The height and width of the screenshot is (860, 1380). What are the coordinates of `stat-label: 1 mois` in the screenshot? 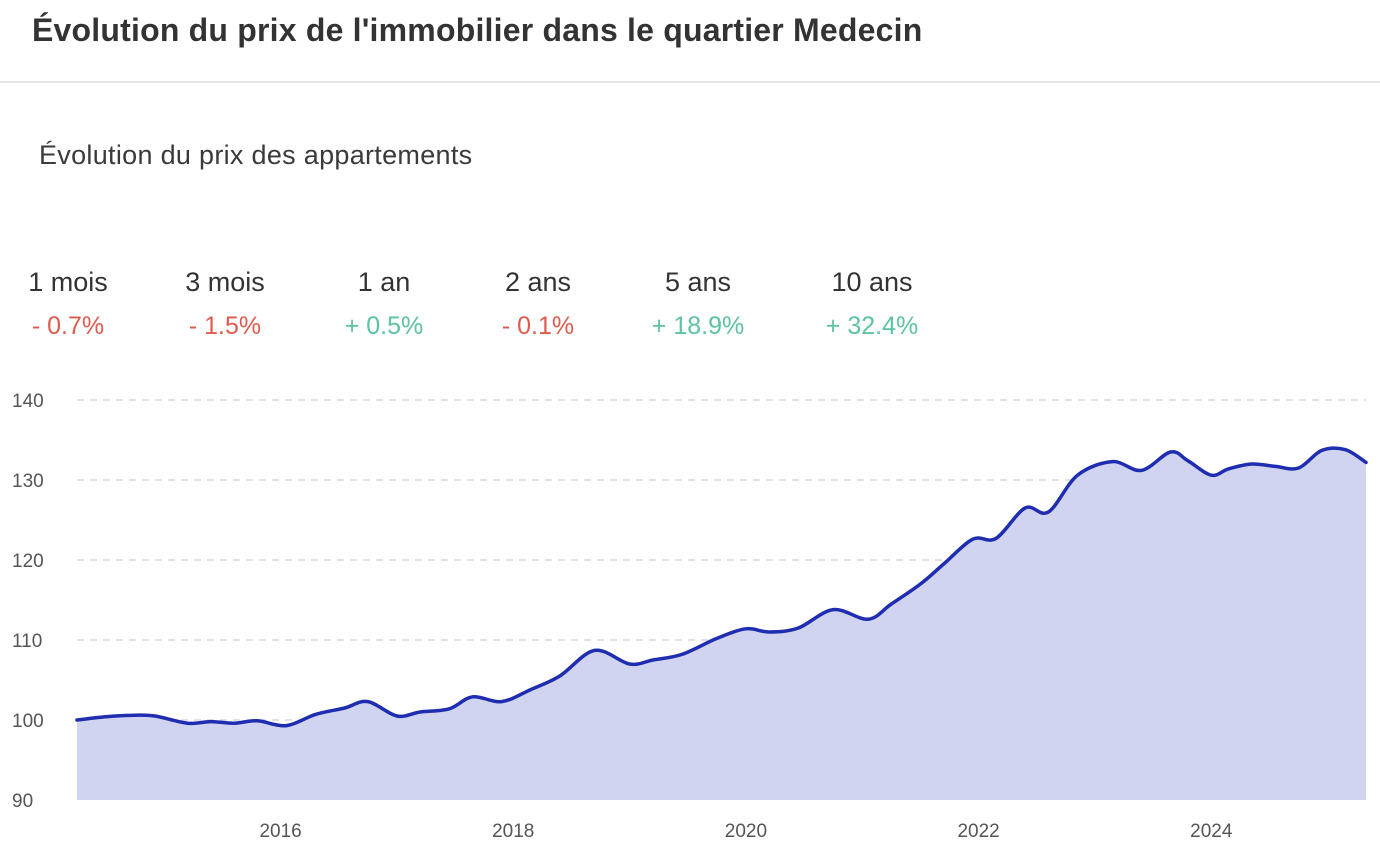 It's located at (68, 282).